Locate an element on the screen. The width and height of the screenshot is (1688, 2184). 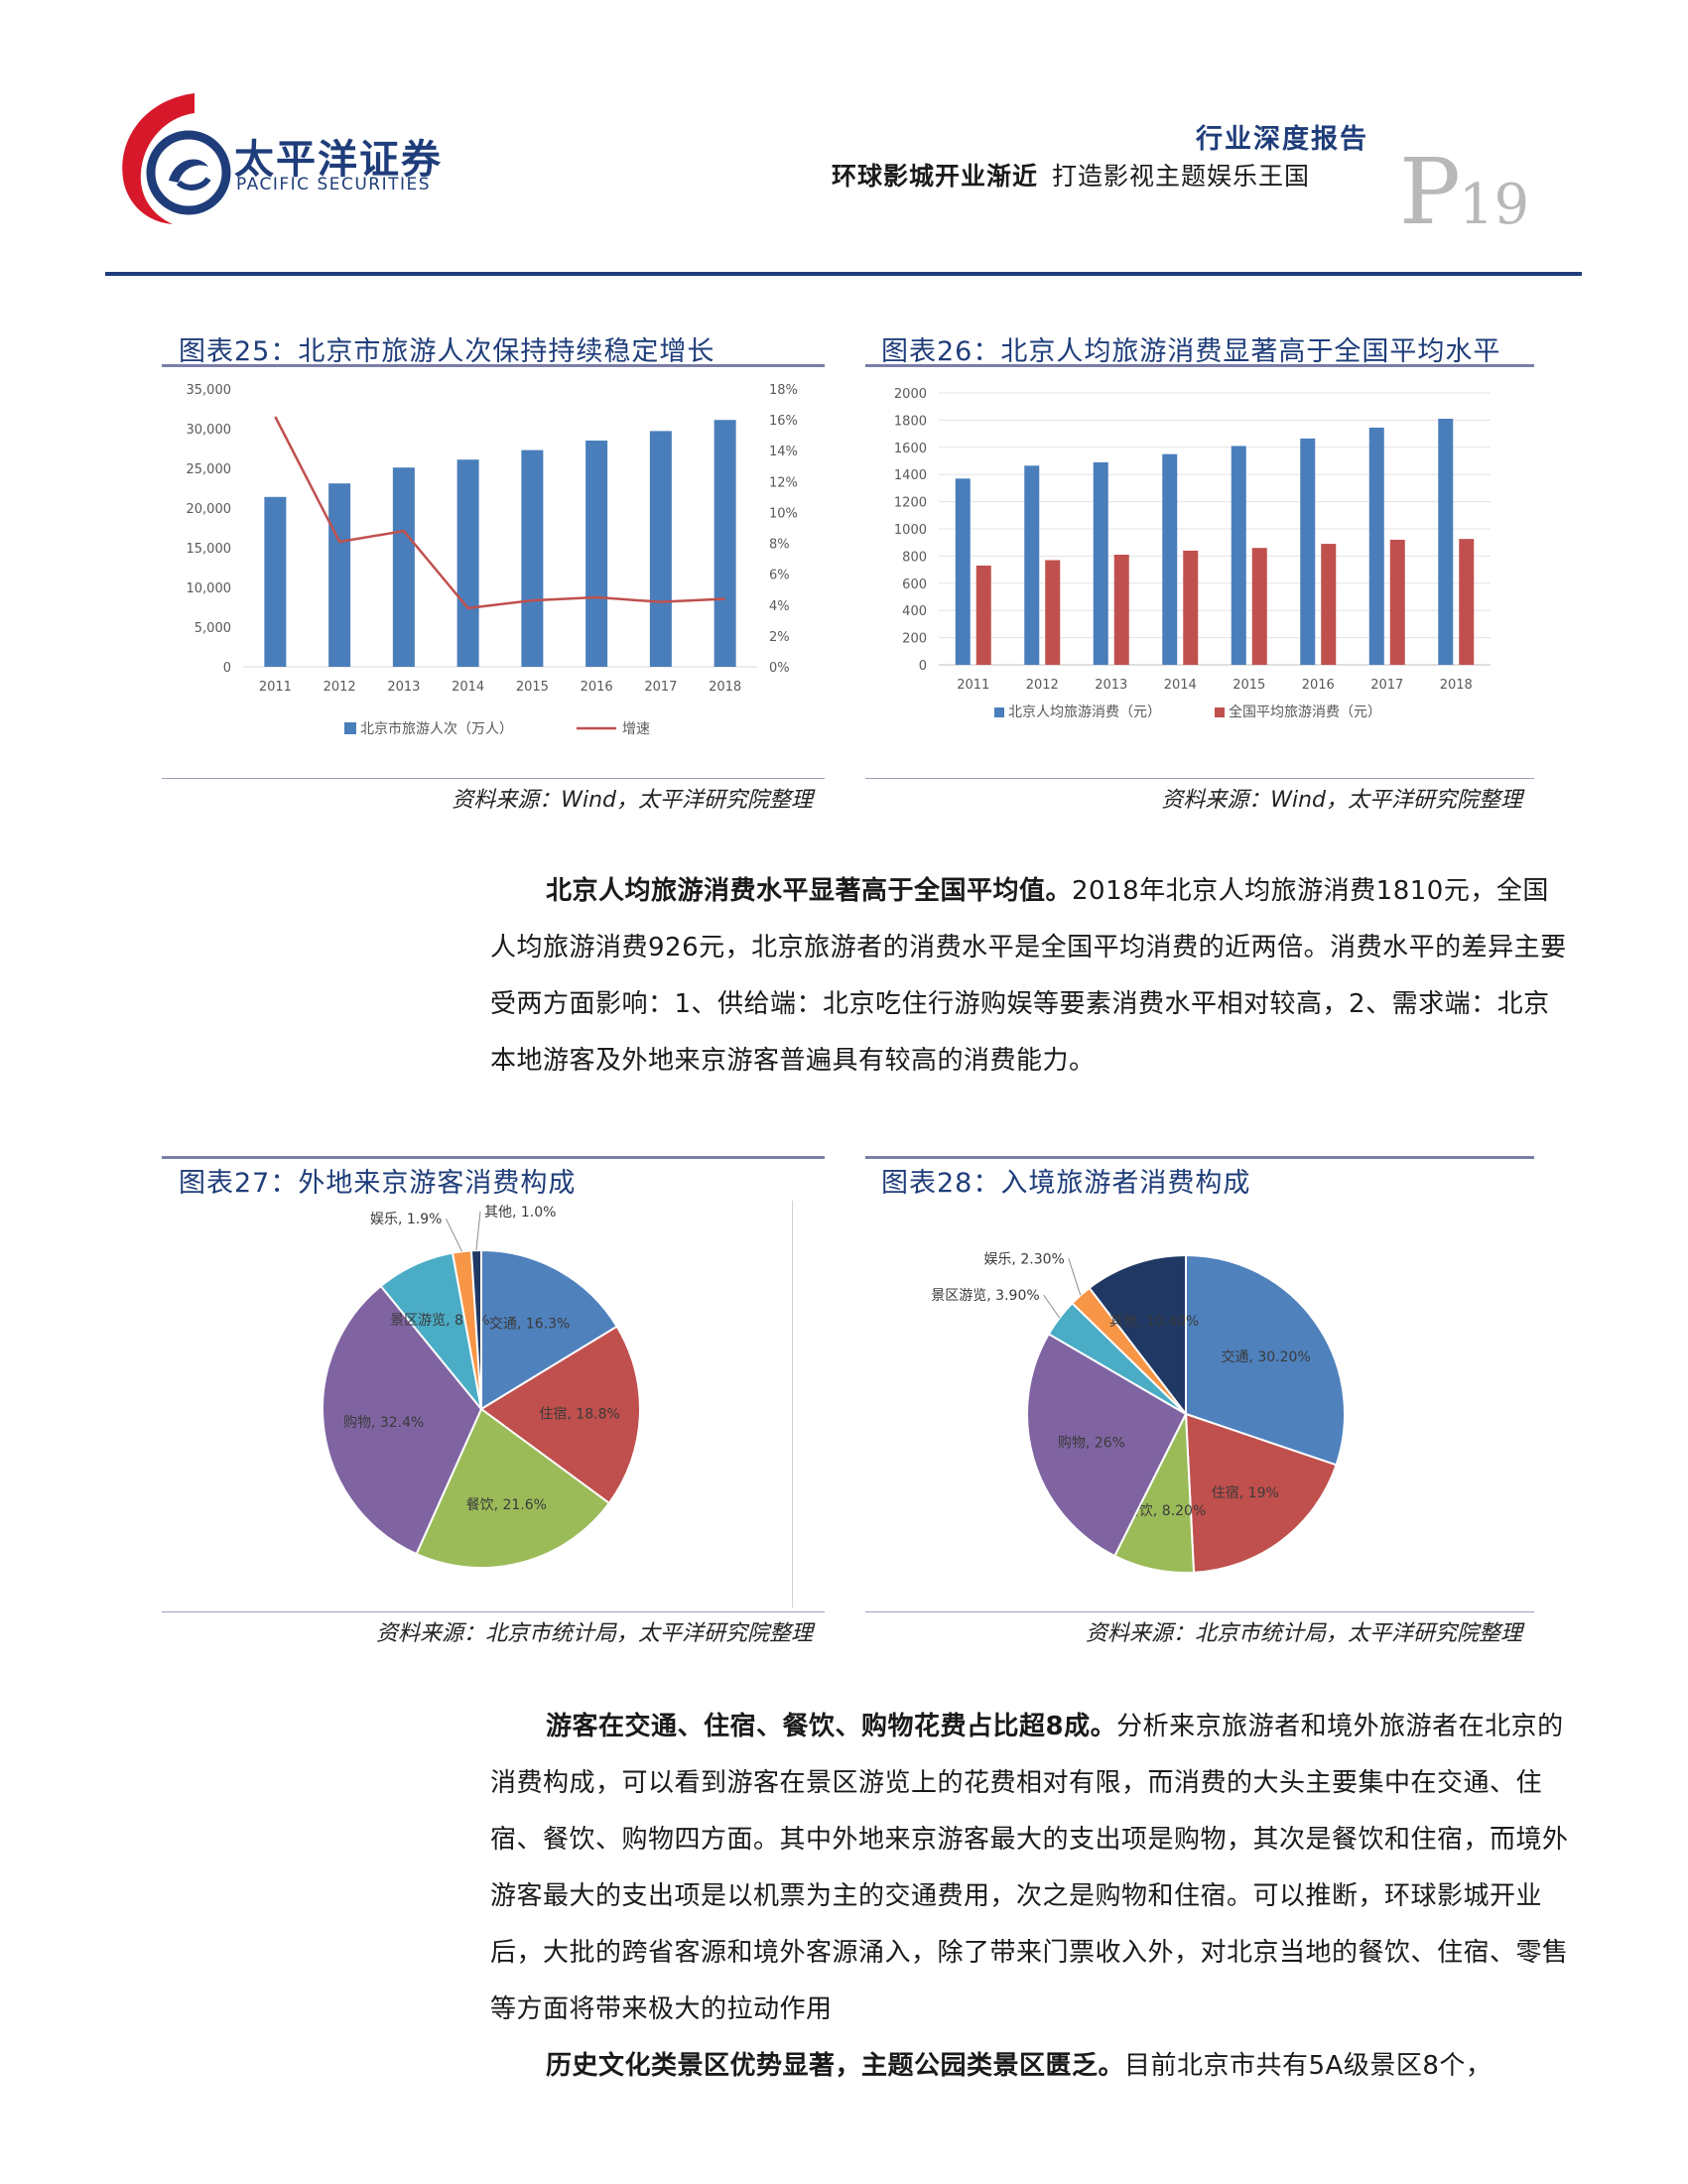
fig25-left-tick-label: 15,000 is located at coordinates (210, 549).